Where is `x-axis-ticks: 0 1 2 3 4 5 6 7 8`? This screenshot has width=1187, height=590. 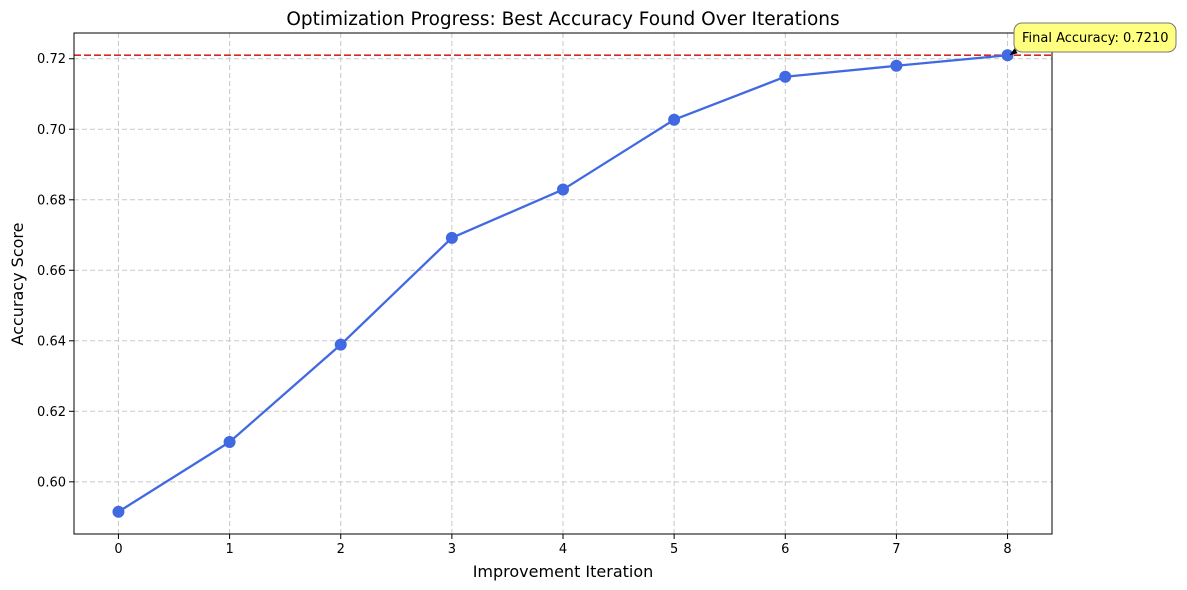
x-axis-ticks: 0 1 2 3 4 5 6 7 8 is located at coordinates (563, 545).